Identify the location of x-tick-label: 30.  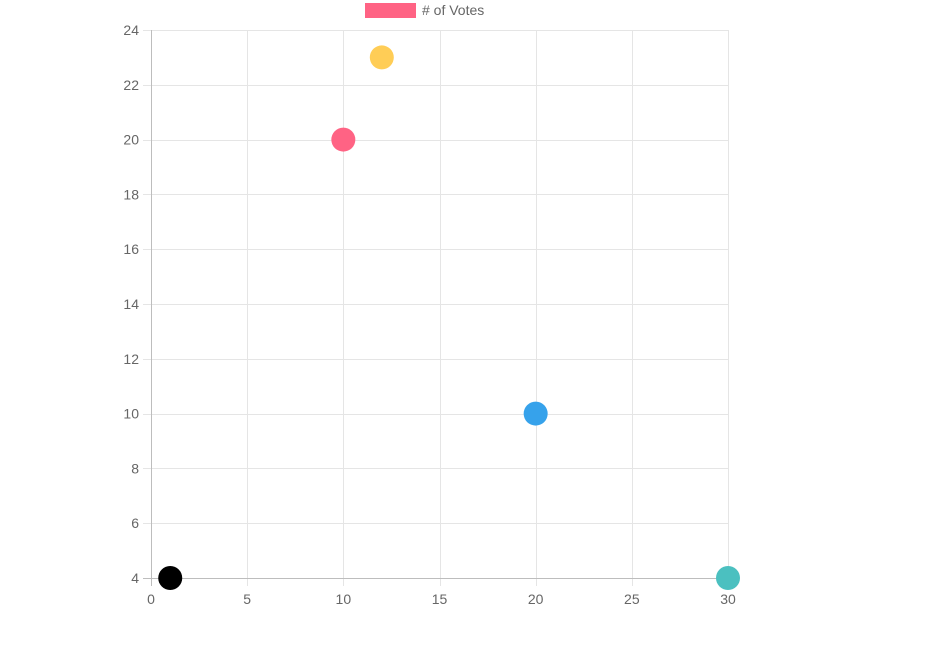
(728, 599).